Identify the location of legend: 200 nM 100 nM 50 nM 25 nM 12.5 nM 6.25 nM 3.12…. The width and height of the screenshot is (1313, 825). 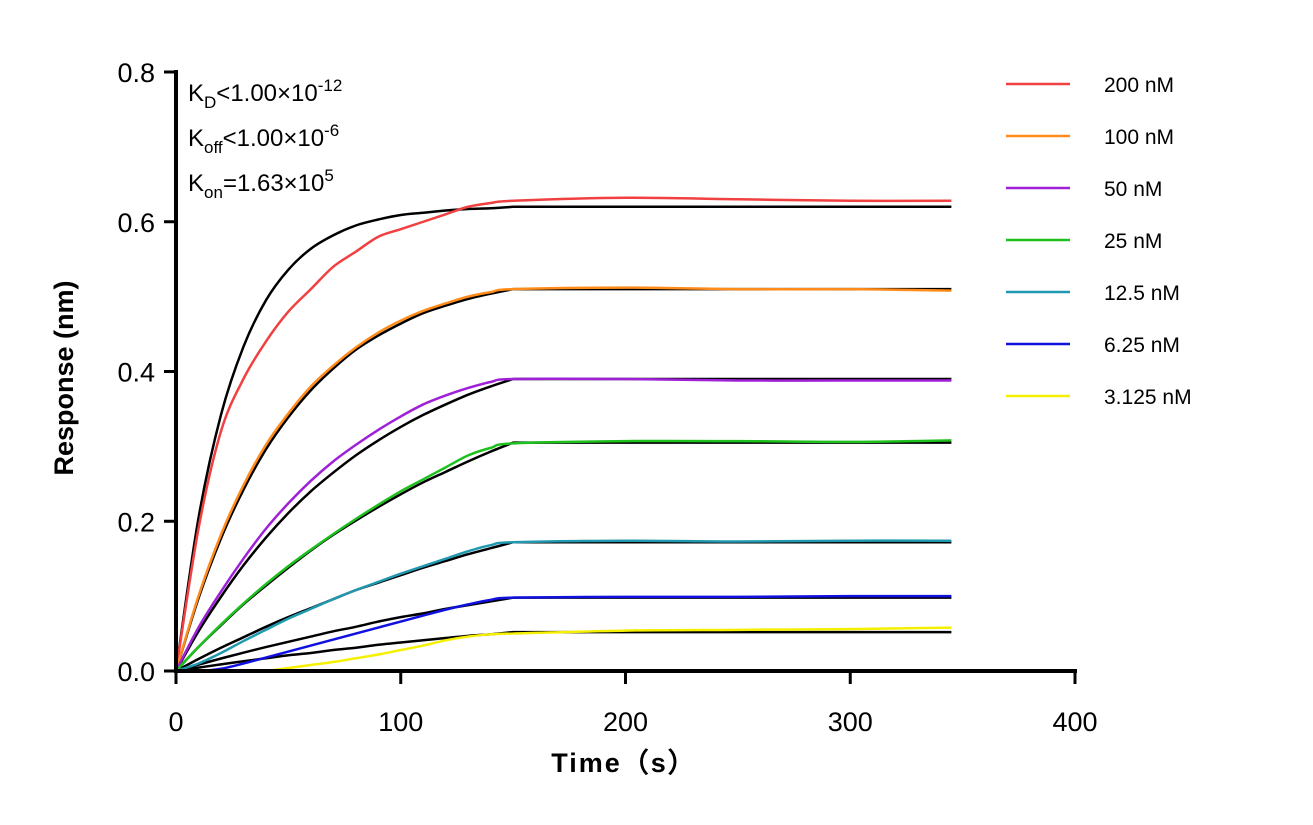
(1099, 241).